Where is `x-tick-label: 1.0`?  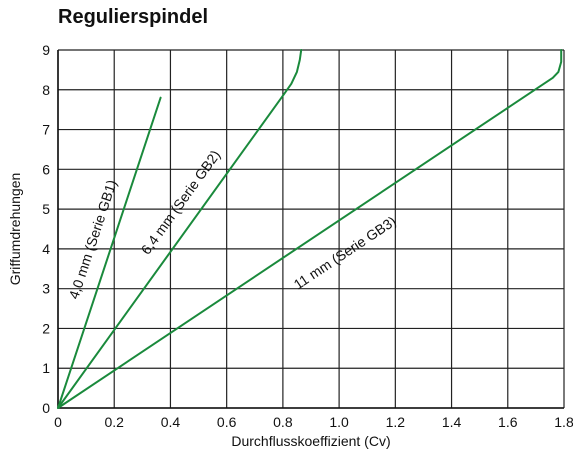
x-tick-label: 1.0 is located at coordinates (339, 422).